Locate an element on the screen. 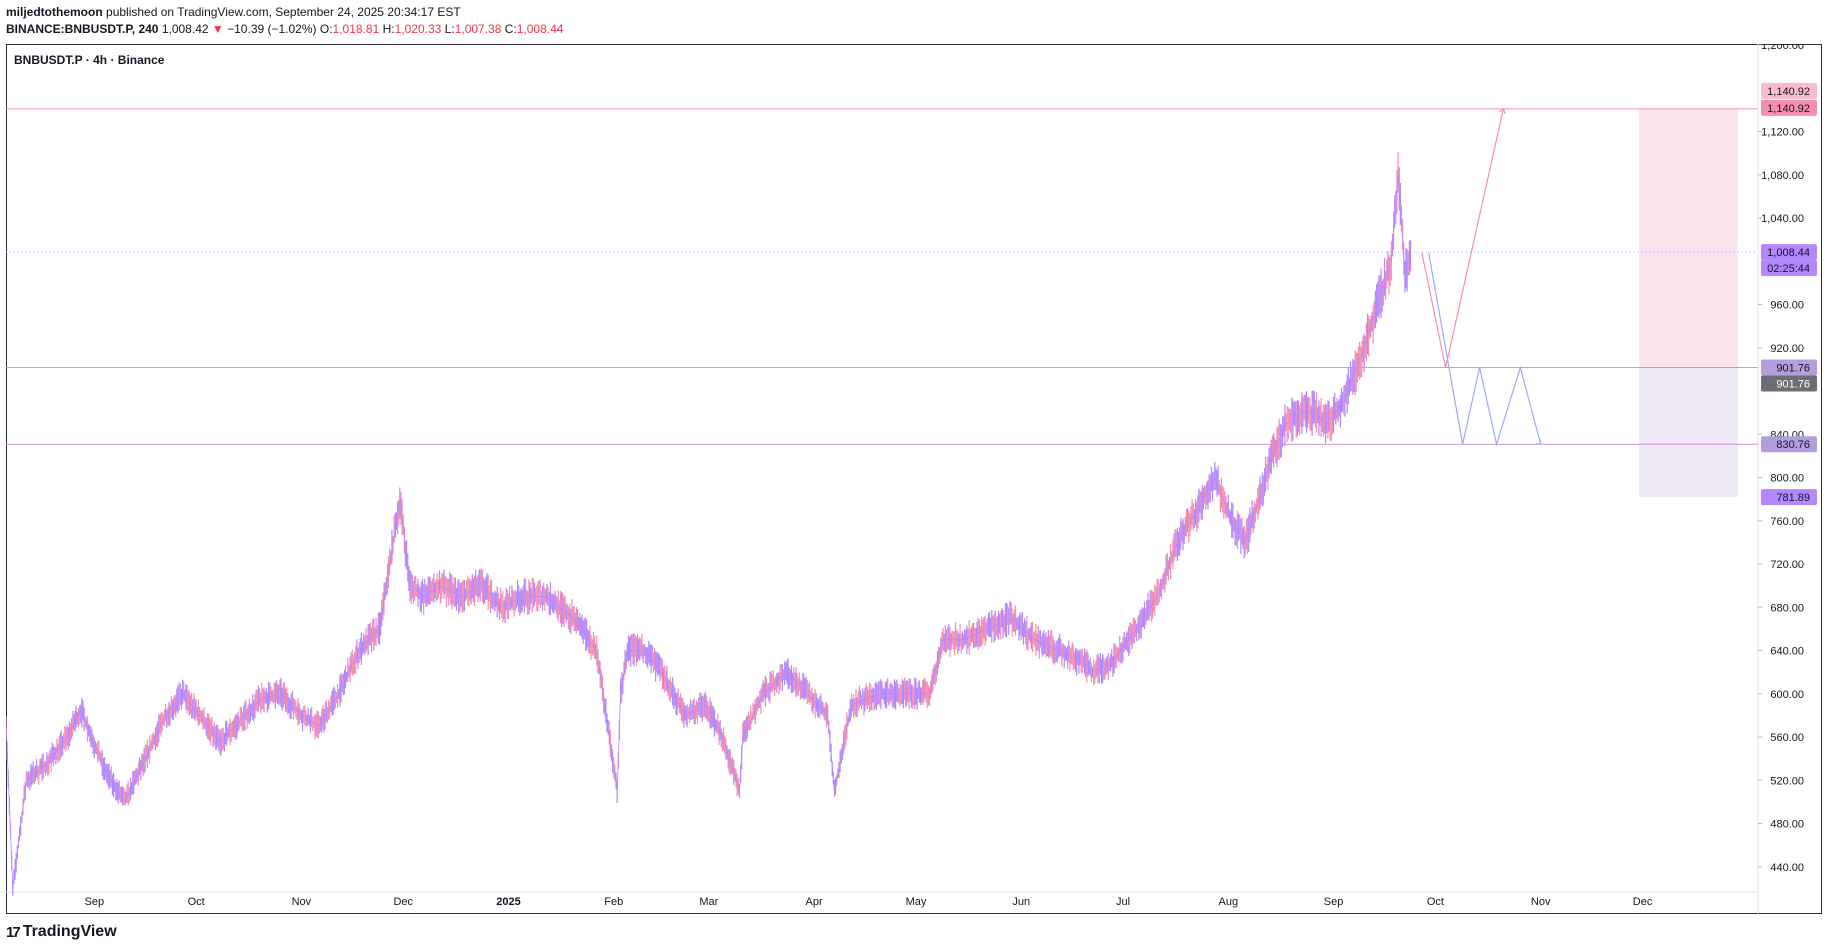 The height and width of the screenshot is (952, 1829). lower-level-tag-bg is located at coordinates (1789, 444).